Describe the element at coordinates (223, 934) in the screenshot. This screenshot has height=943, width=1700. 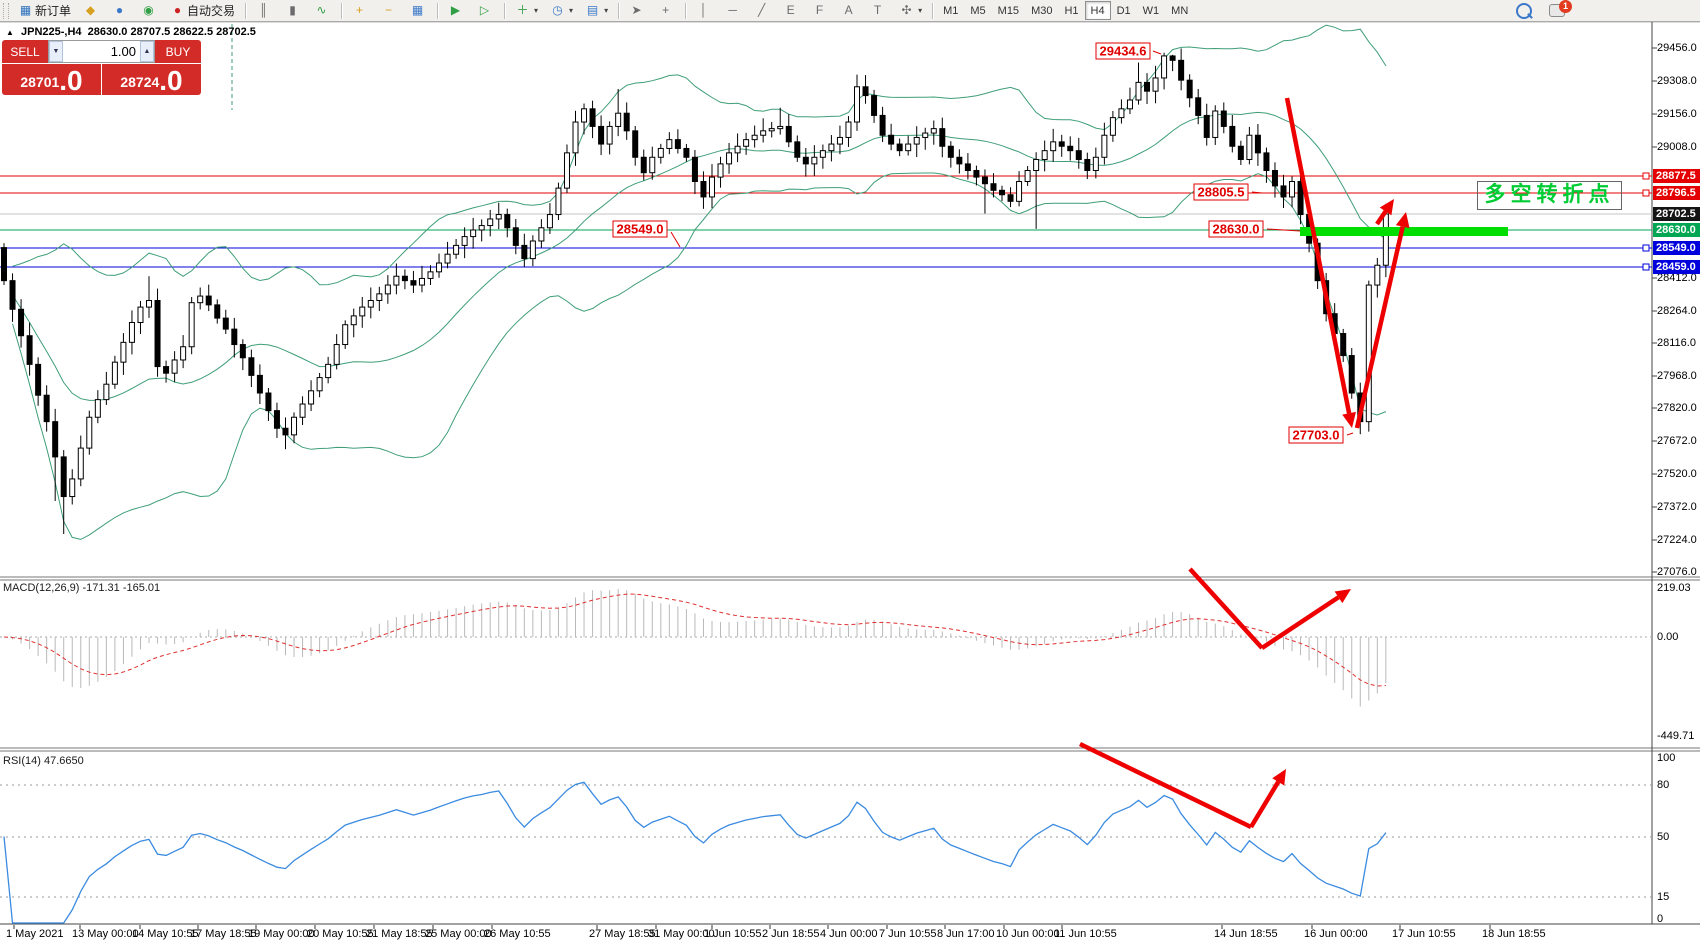
I see `time-axis-label: 17 May 18:55` at that location.